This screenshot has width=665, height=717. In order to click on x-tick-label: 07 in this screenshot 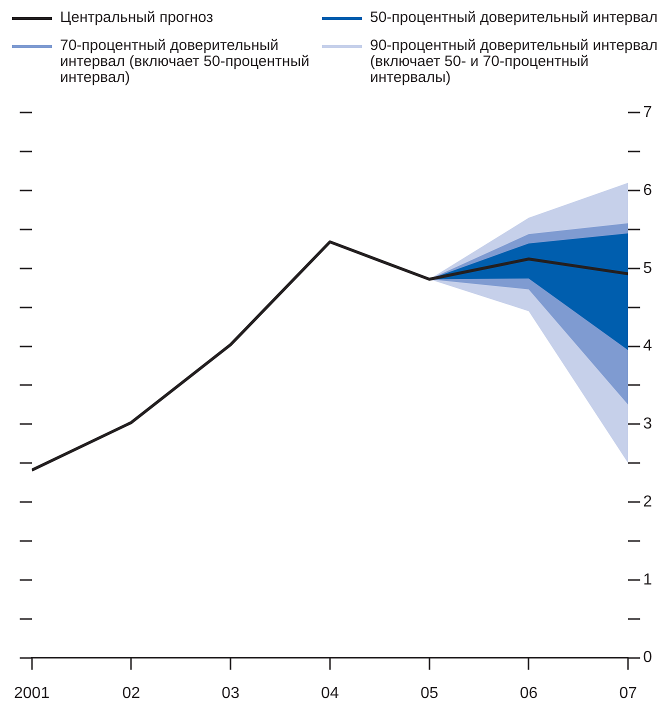, I will do `click(628, 693)`.